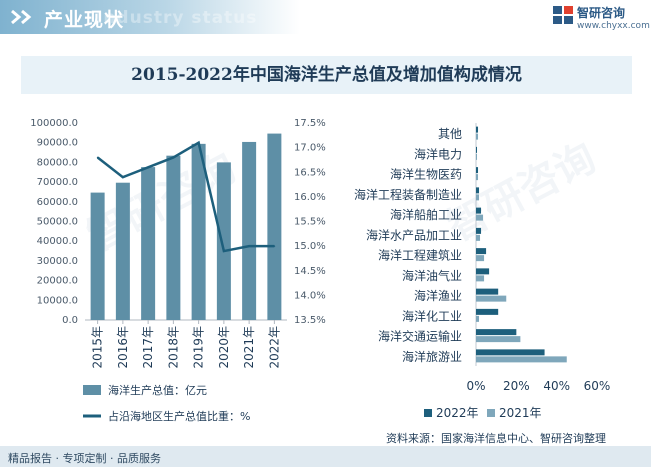 This screenshot has width=651, height=467. I want to click on y-category-label: 海洋旅游业, so click(432, 356).